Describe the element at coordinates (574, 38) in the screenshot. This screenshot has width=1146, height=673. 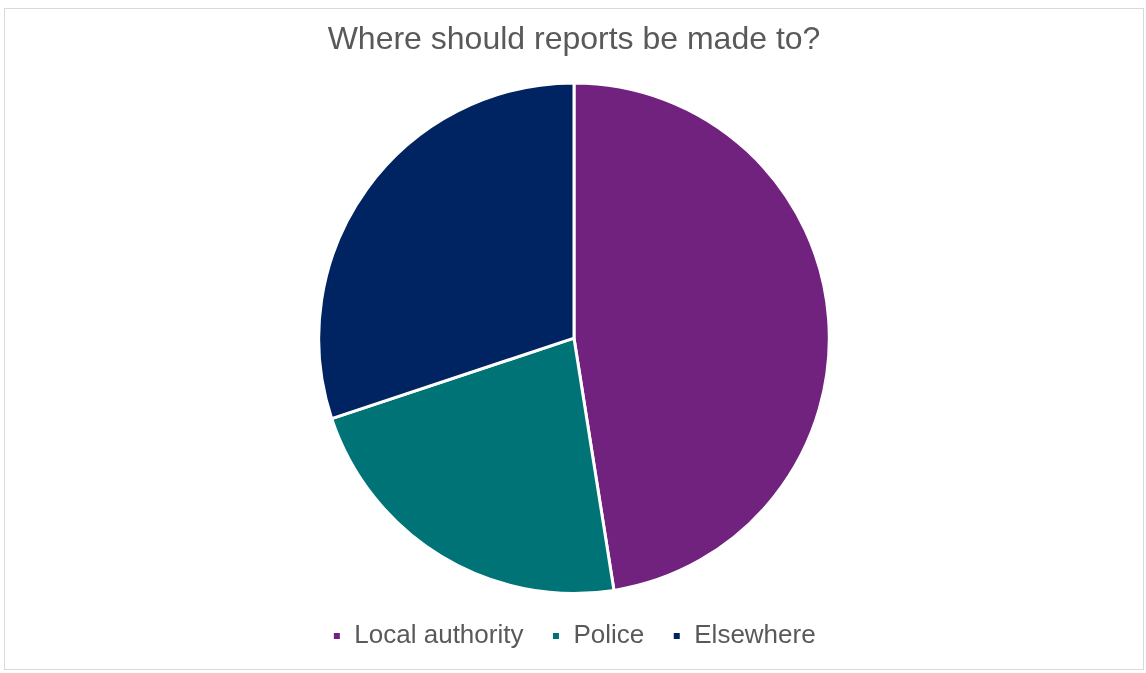
I see `chart-title: Where should reports be made to?` at that location.